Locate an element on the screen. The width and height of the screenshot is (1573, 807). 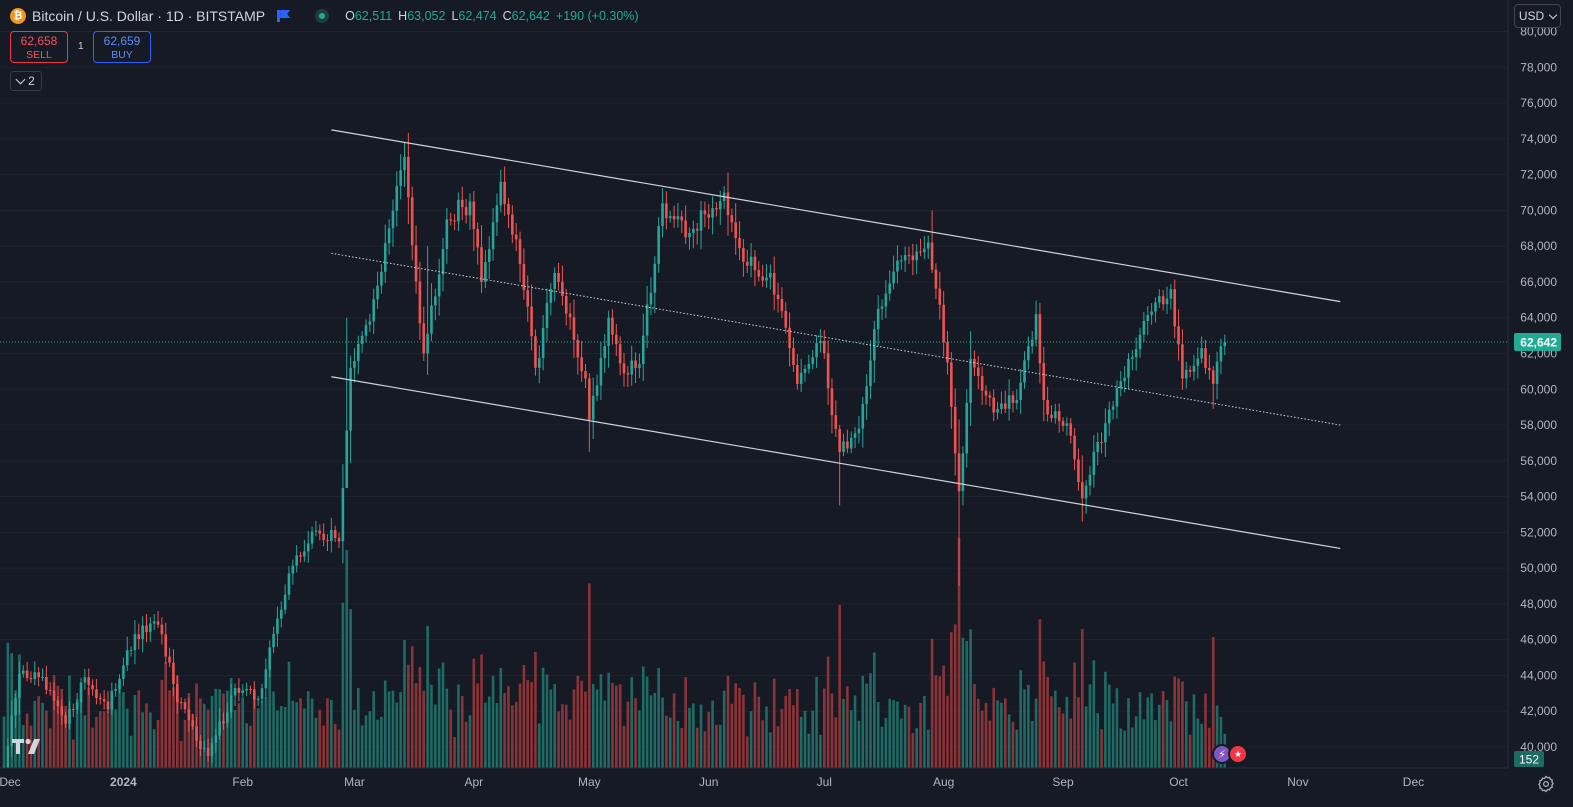
settings-icon is located at coordinates (1546, 784).